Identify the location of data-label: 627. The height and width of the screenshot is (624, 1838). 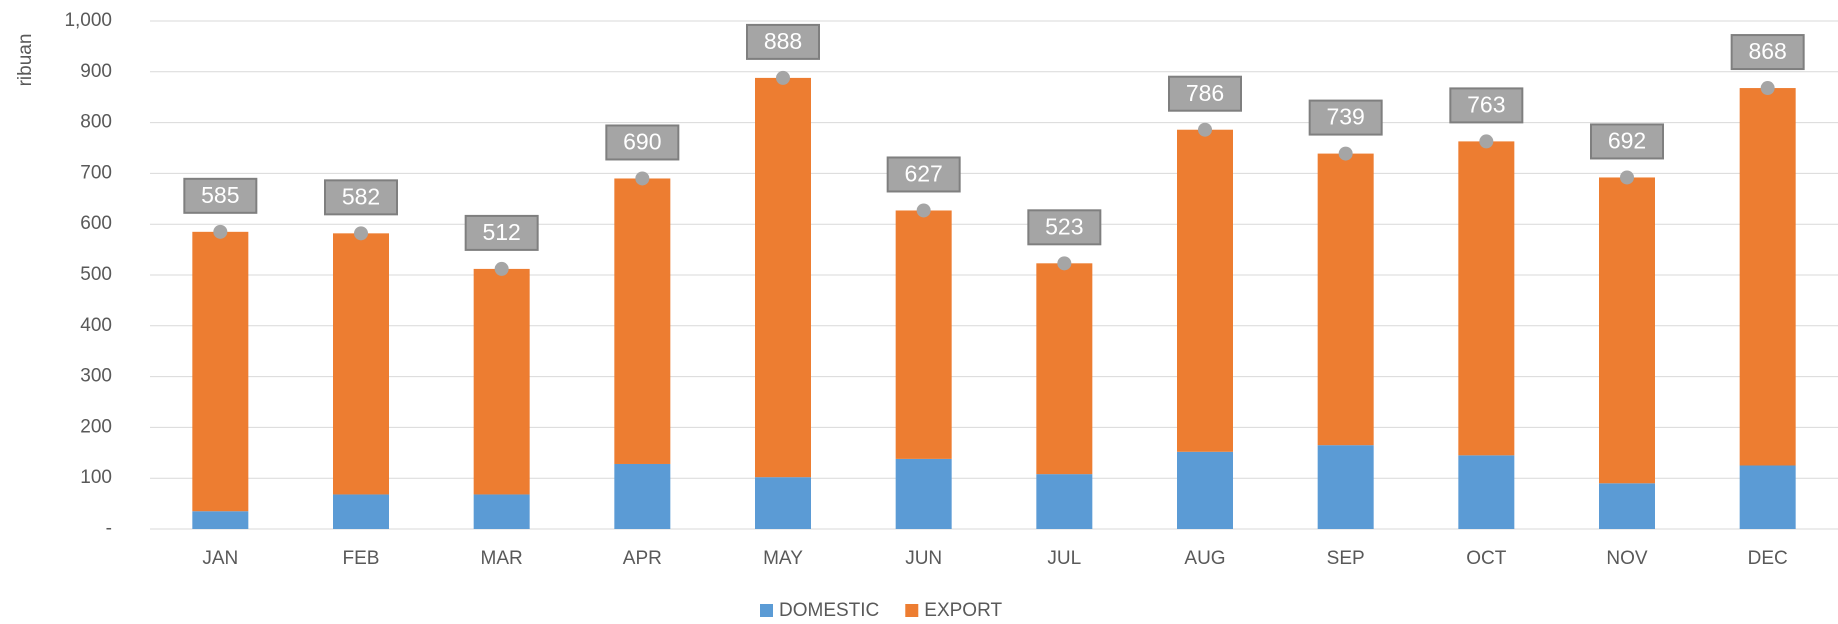
(923, 174).